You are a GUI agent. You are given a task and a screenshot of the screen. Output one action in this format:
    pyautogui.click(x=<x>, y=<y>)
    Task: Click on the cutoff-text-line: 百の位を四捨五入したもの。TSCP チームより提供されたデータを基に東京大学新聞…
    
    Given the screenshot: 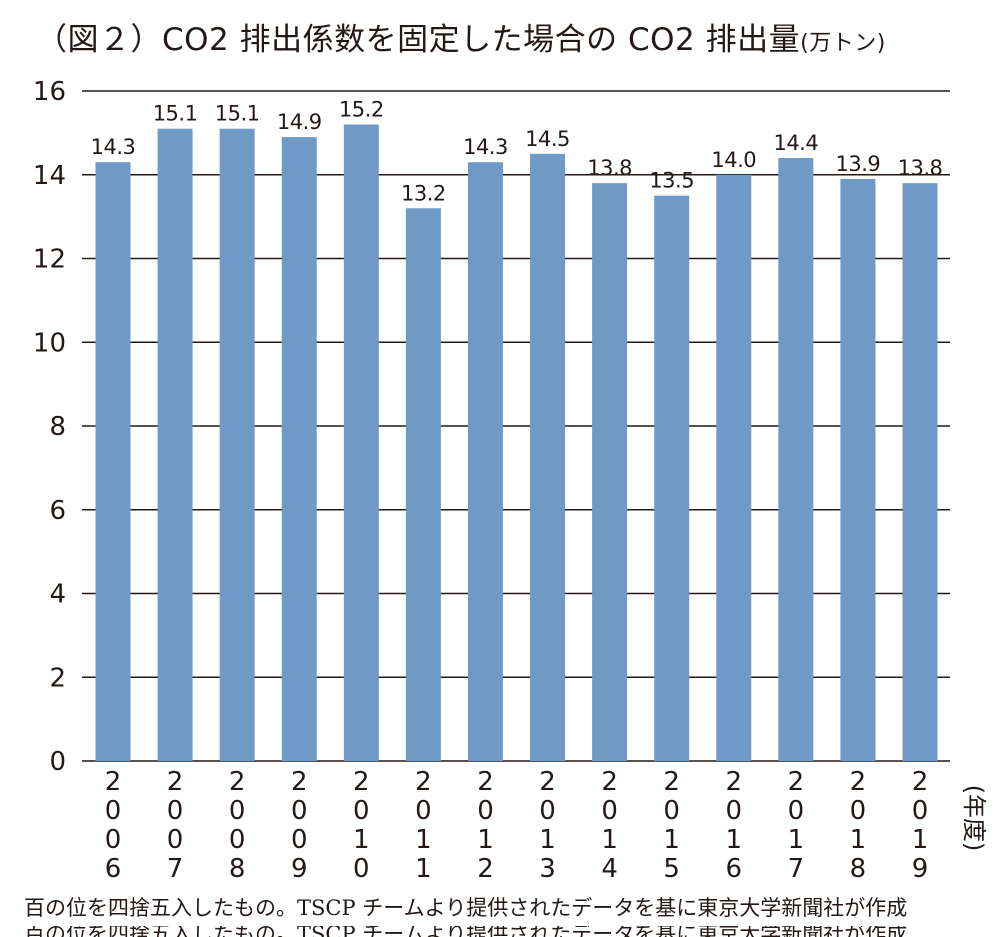 What is the action you would take?
    pyautogui.click(x=500, y=931)
    